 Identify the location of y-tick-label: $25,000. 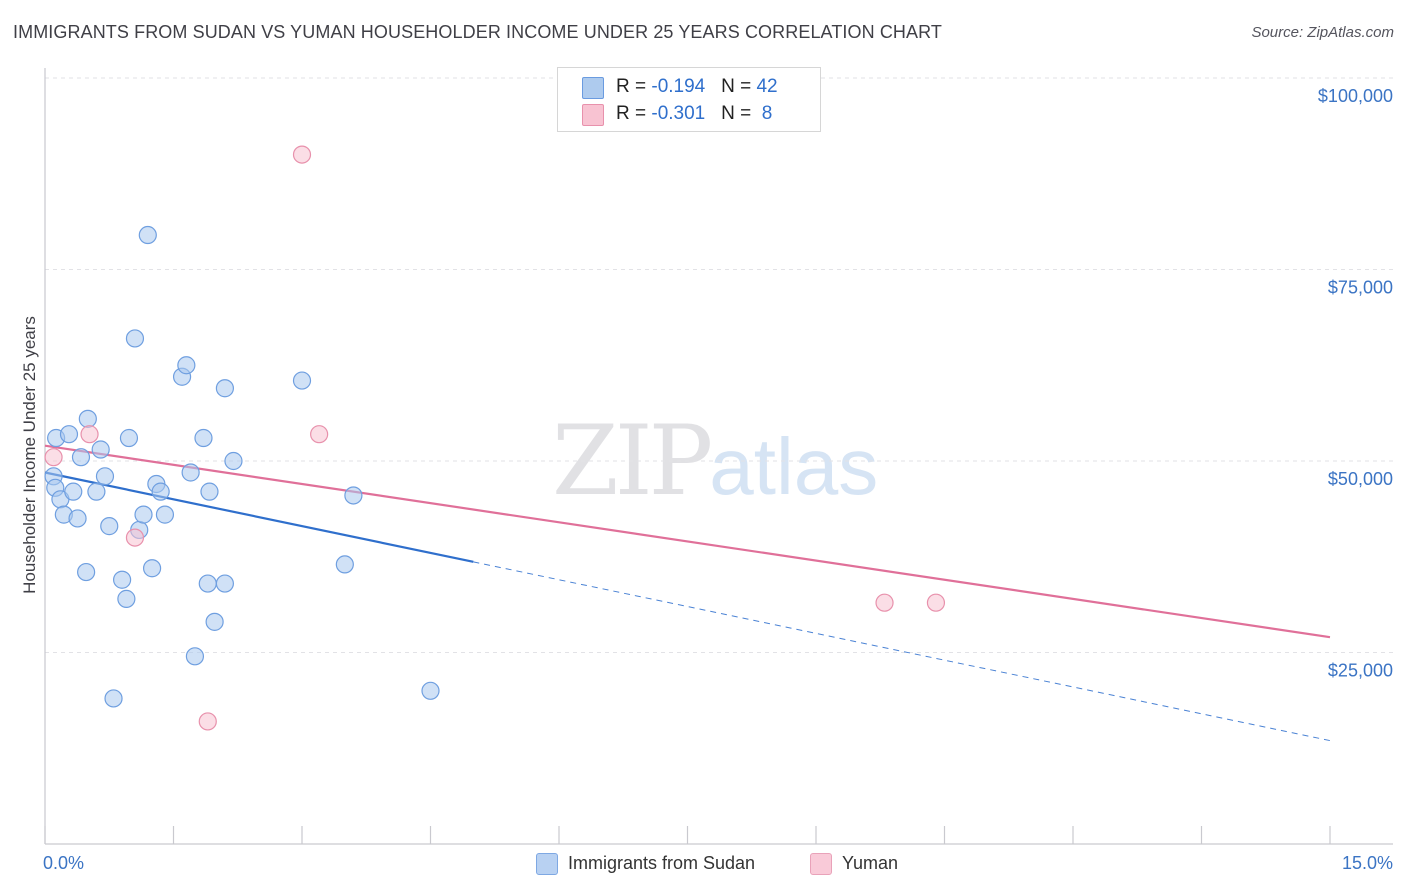
(1360, 671).